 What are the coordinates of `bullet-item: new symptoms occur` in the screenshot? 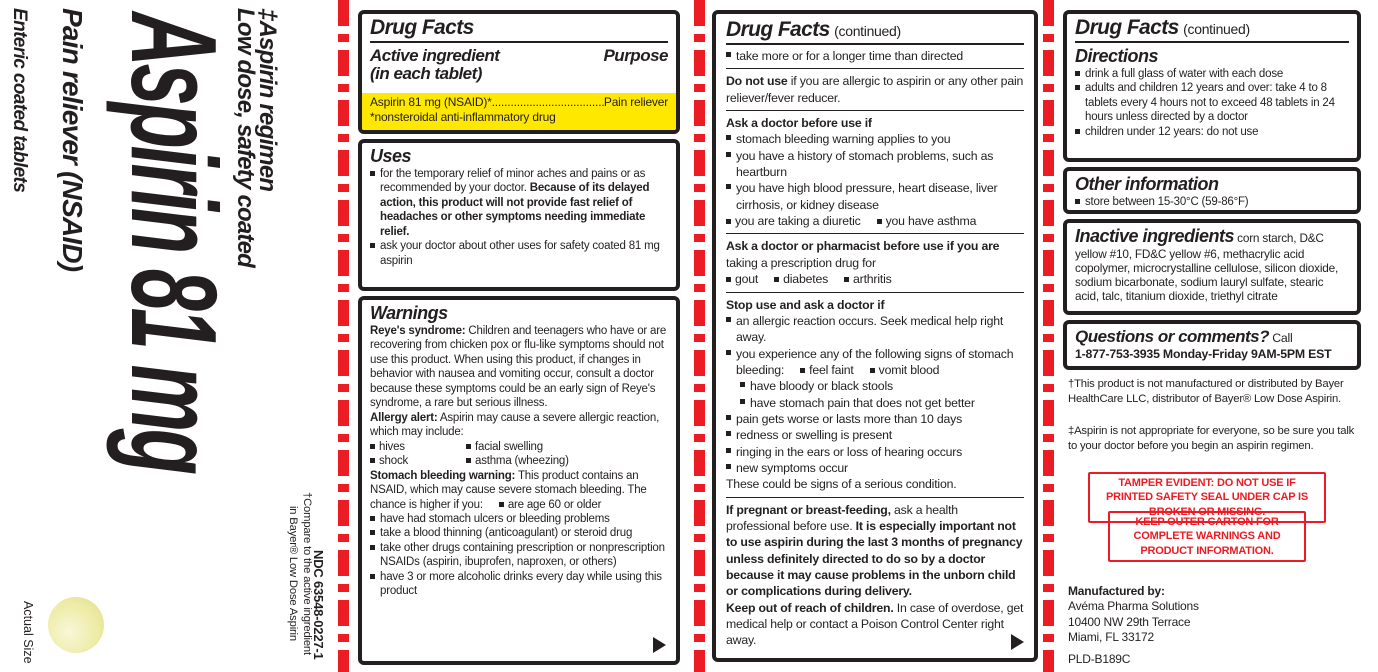 It's located at (875, 468).